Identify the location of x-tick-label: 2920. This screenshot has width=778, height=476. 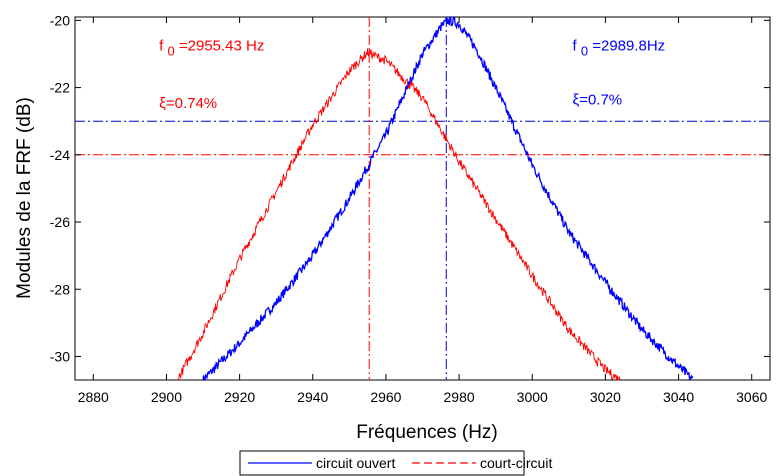
(239, 397).